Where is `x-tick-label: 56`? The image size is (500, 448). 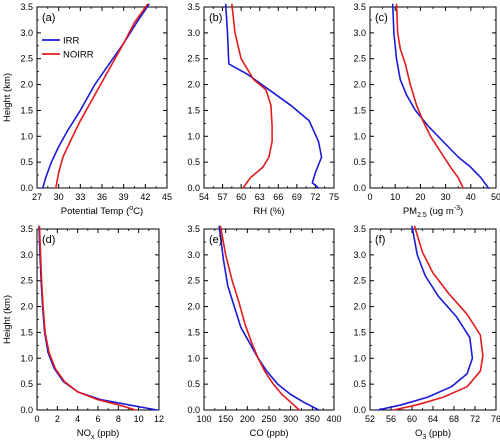 x-tick-label: 56 is located at coordinates (391, 419).